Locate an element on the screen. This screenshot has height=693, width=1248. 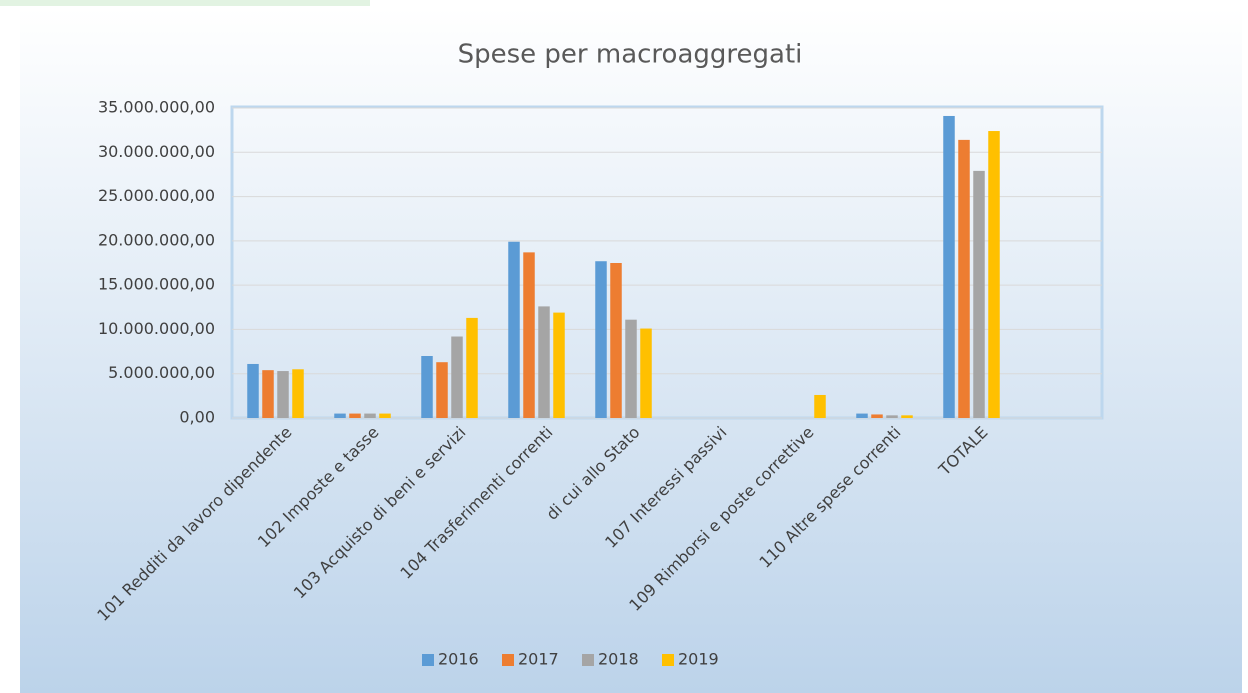
y-tick-label: 20.000.000,00 is located at coordinates (156, 239).